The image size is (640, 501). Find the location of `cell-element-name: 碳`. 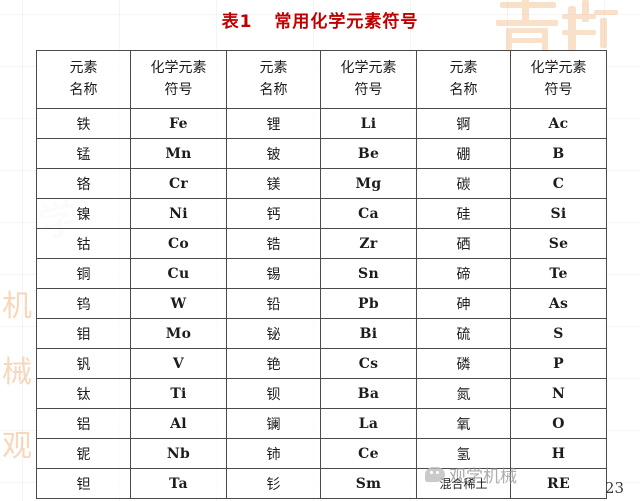

cell-element-name: 碳 is located at coordinates (463, 183).